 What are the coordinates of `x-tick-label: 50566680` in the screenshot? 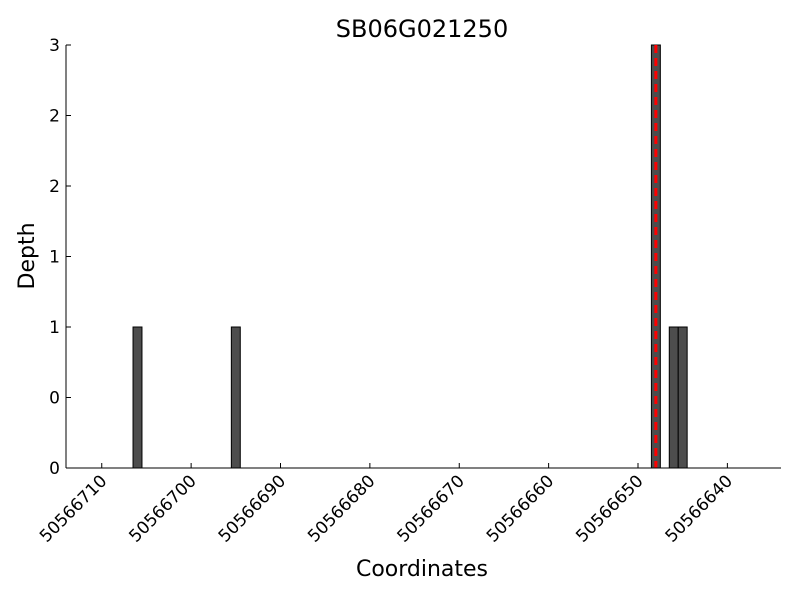 It's located at (341, 508).